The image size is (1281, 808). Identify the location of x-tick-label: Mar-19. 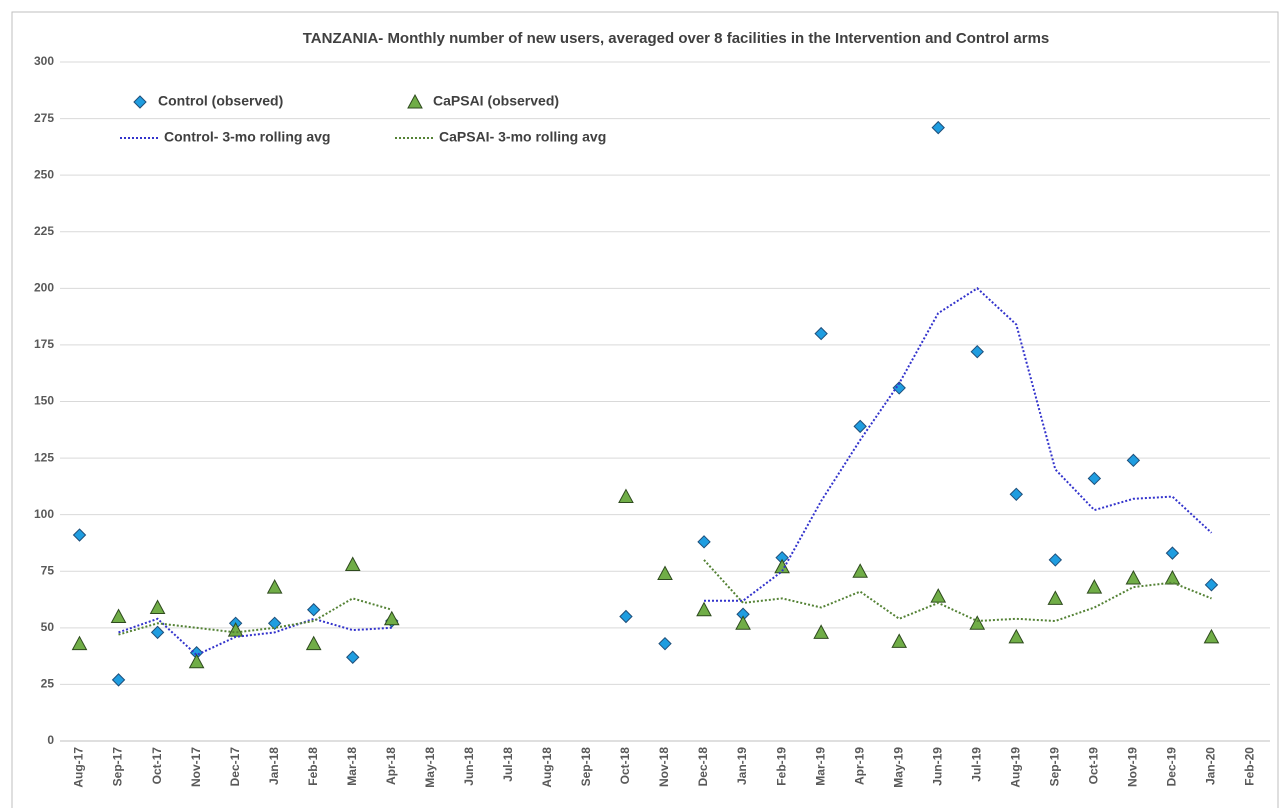
(820, 766).